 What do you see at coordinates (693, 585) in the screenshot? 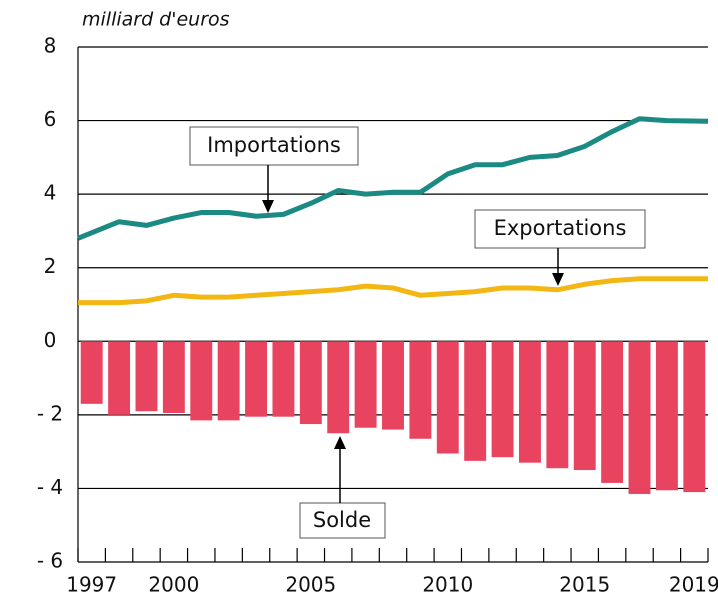
I see `x-tick-label: 2019` at bounding box center [693, 585].